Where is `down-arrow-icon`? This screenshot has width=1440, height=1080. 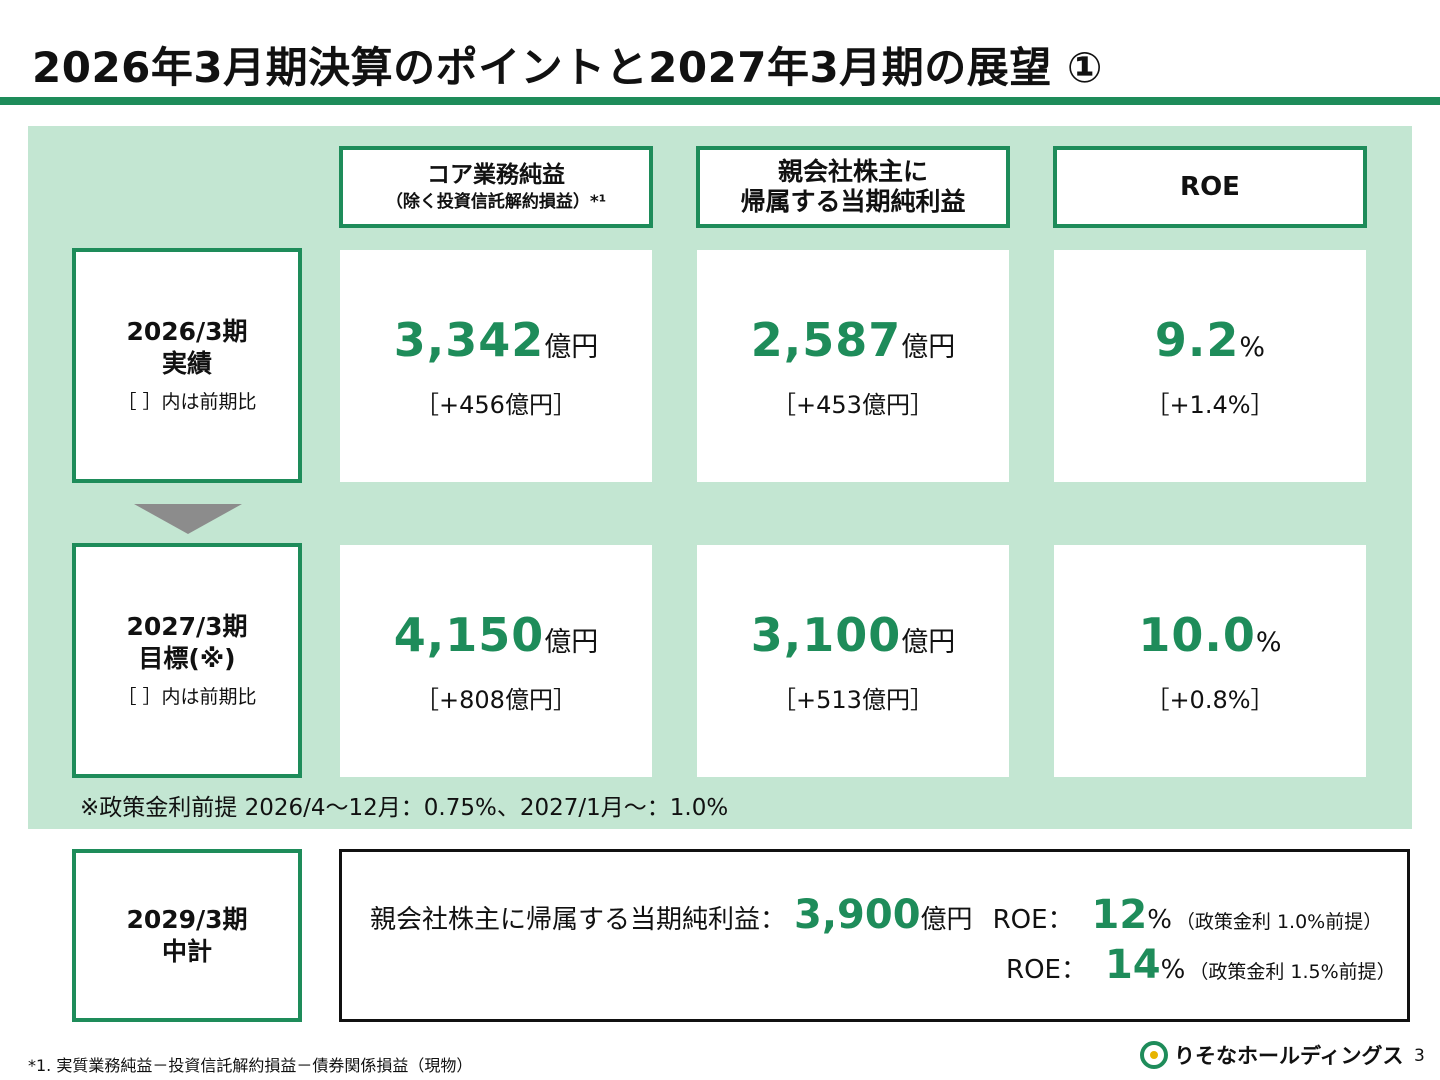
down-arrow-icon is located at coordinates (188, 519).